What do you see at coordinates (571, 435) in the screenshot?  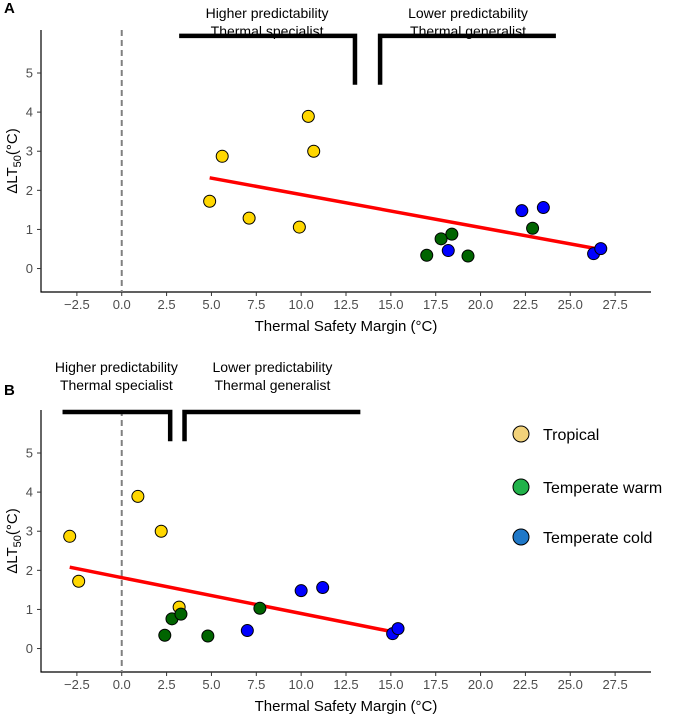 I see `legend-label: Tropical` at bounding box center [571, 435].